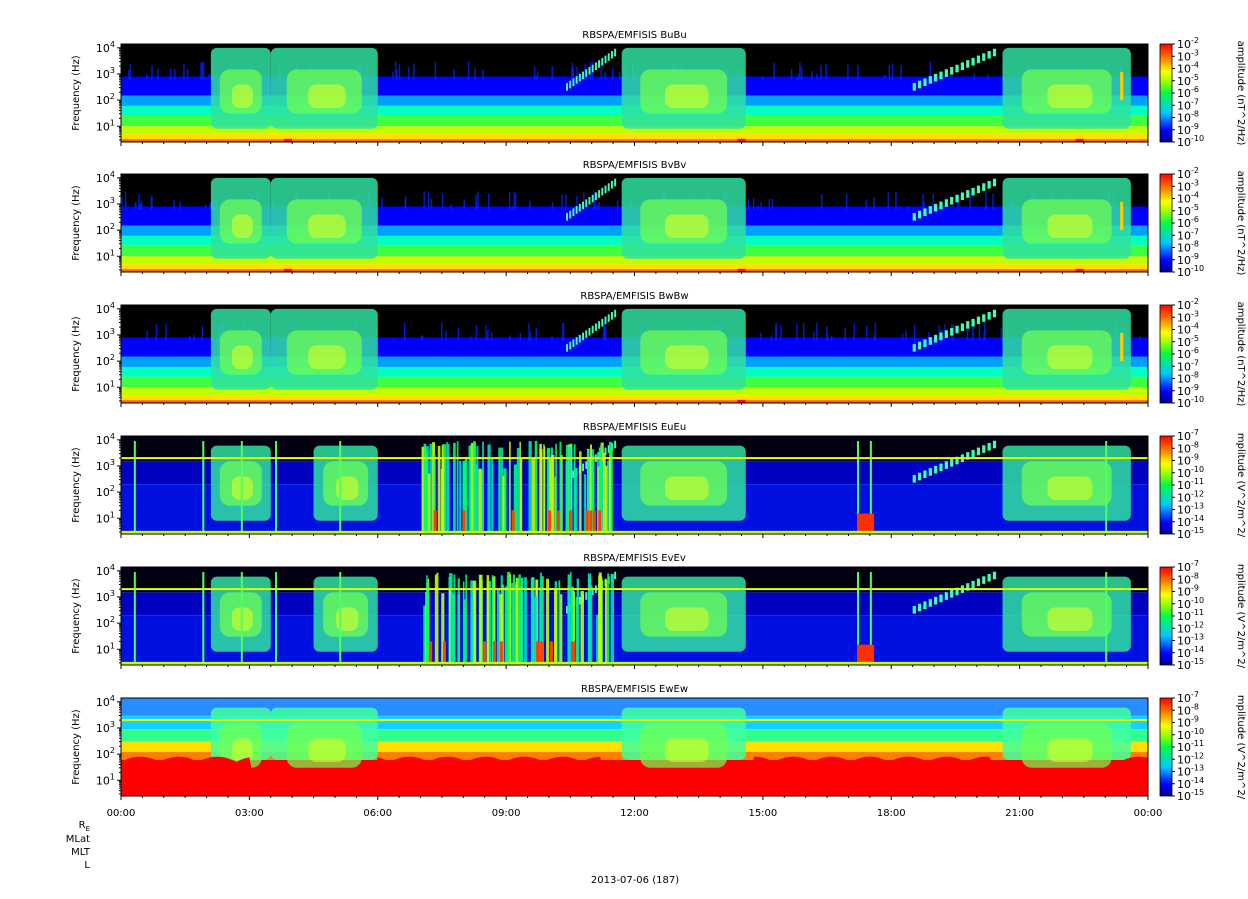 Image resolution: width=1248 pixels, height=899 pixels. What do you see at coordinates (1188, 316) in the screenshot?
I see `colorbar-tick-label: 10⁻³` at bounding box center [1188, 316].